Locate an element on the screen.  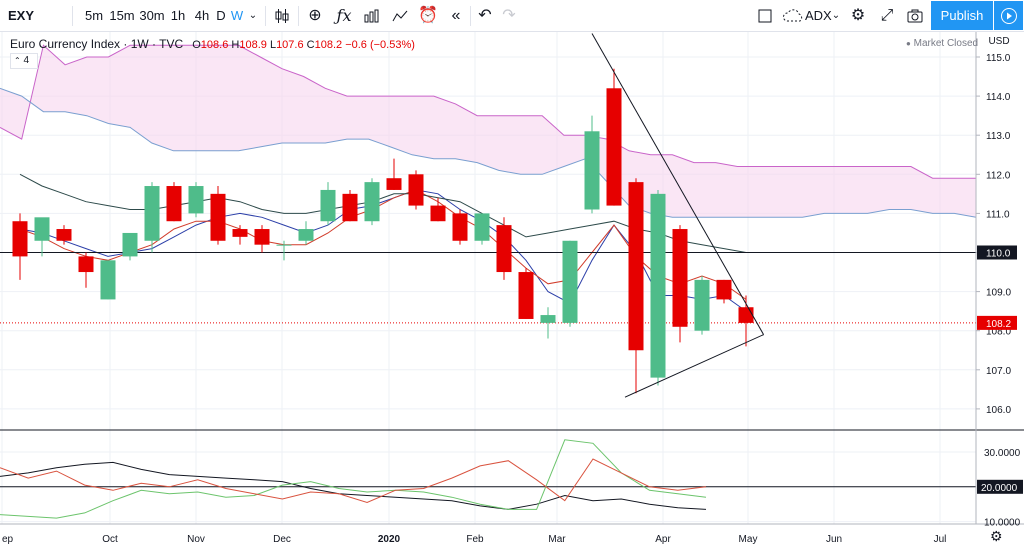
price-tick-label: 115.0 is located at coordinates (998, 58).